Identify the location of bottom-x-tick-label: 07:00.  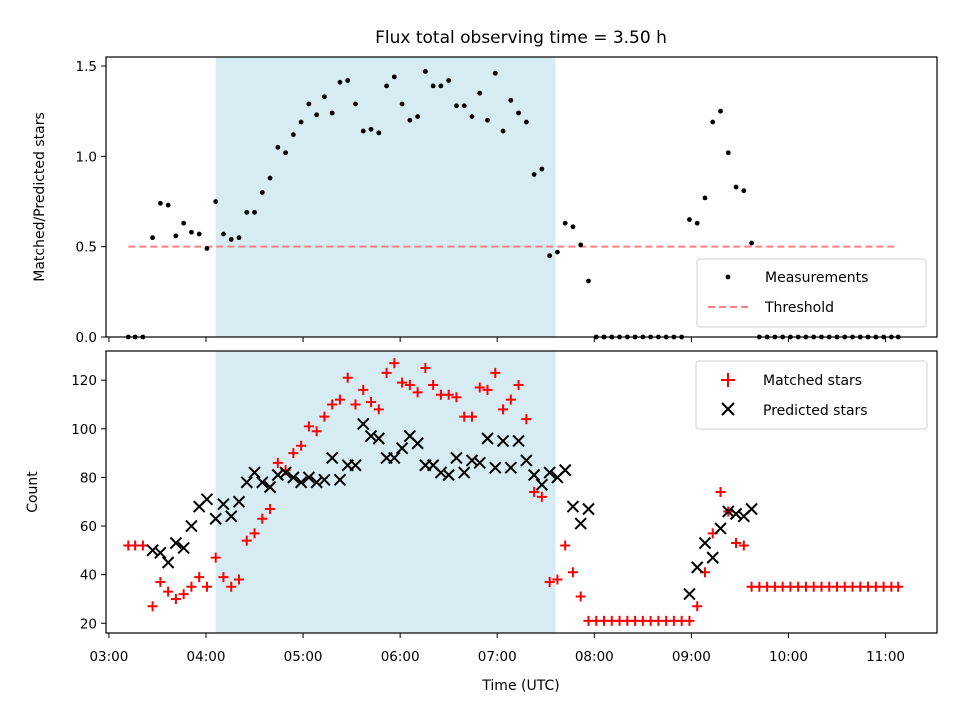
(497, 657).